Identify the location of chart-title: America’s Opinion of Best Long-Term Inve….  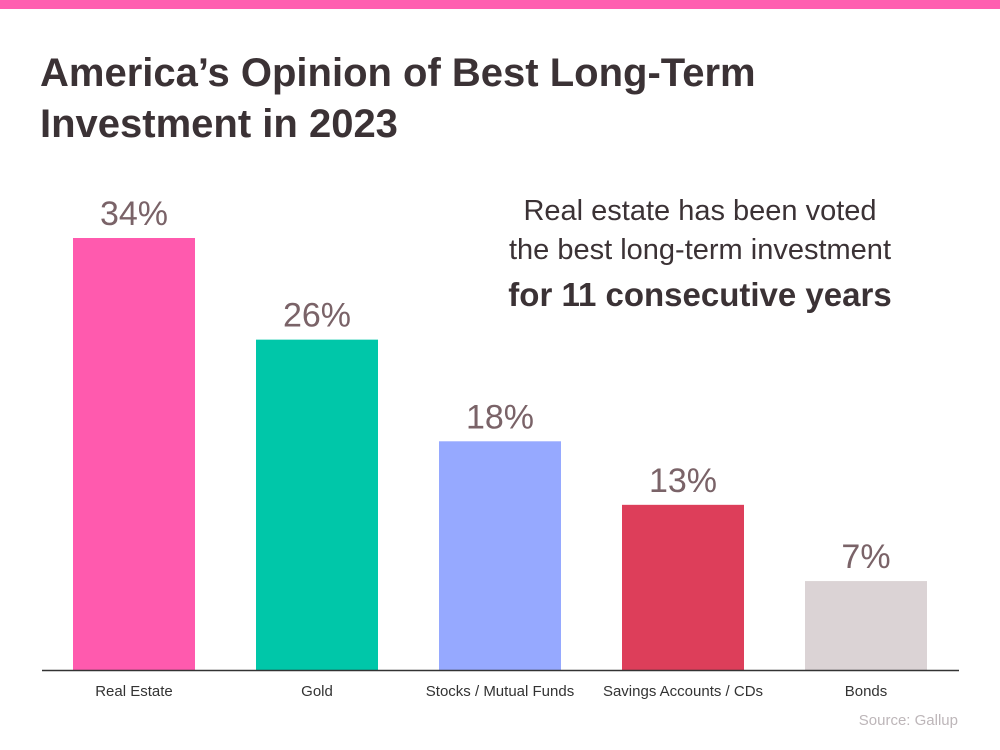
(398, 98).